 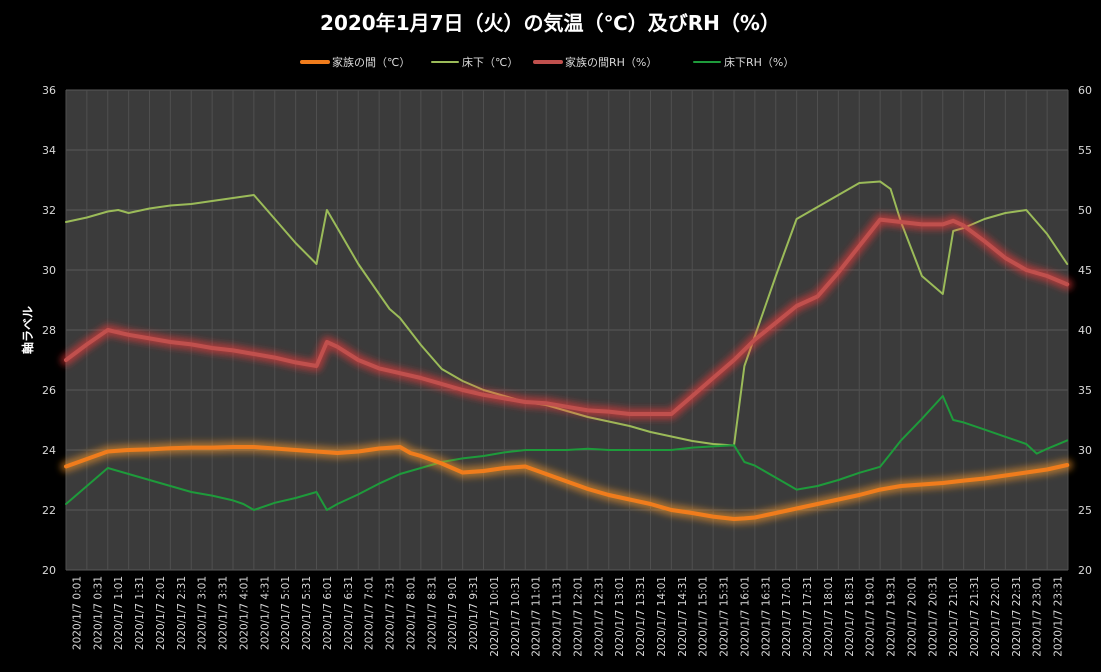 I want to click on y2-tick-label: 35, so click(x=1085, y=390).